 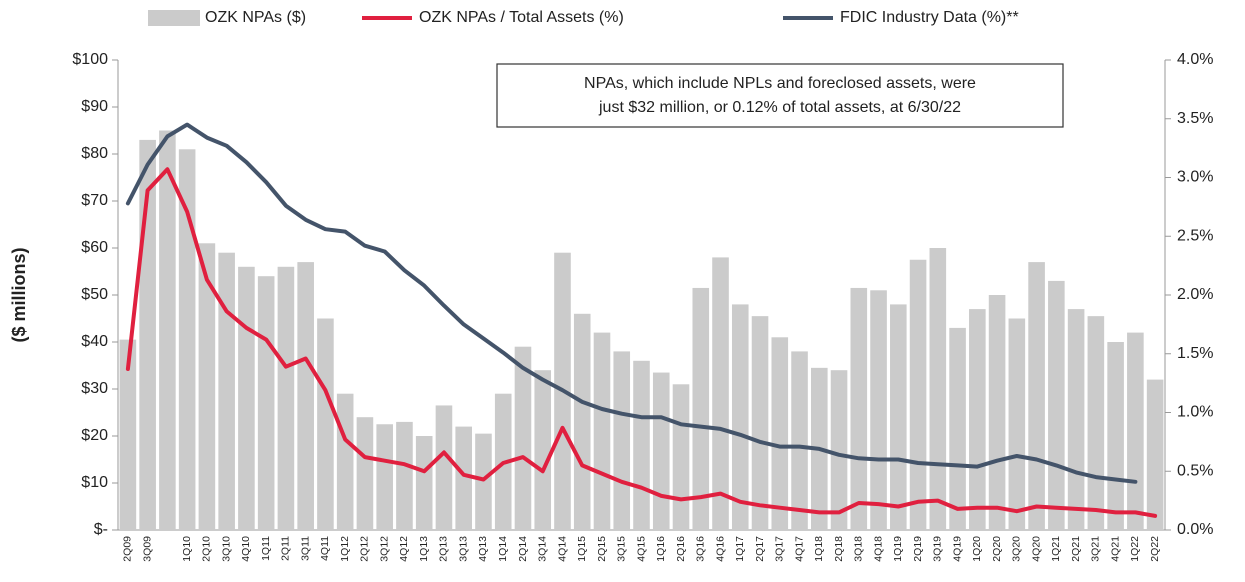 I want to click on y-tick-label: $40, so click(x=94, y=341).